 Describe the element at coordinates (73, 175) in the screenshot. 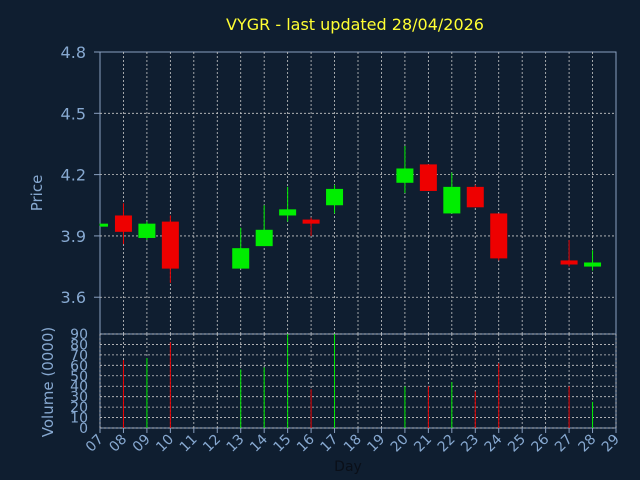

I see `price-tick-label: 4.2` at that location.